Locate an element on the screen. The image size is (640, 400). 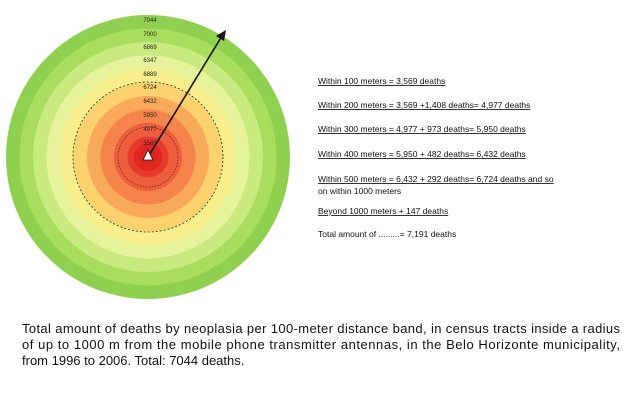
ring-label: 6432 is located at coordinates (150, 102).